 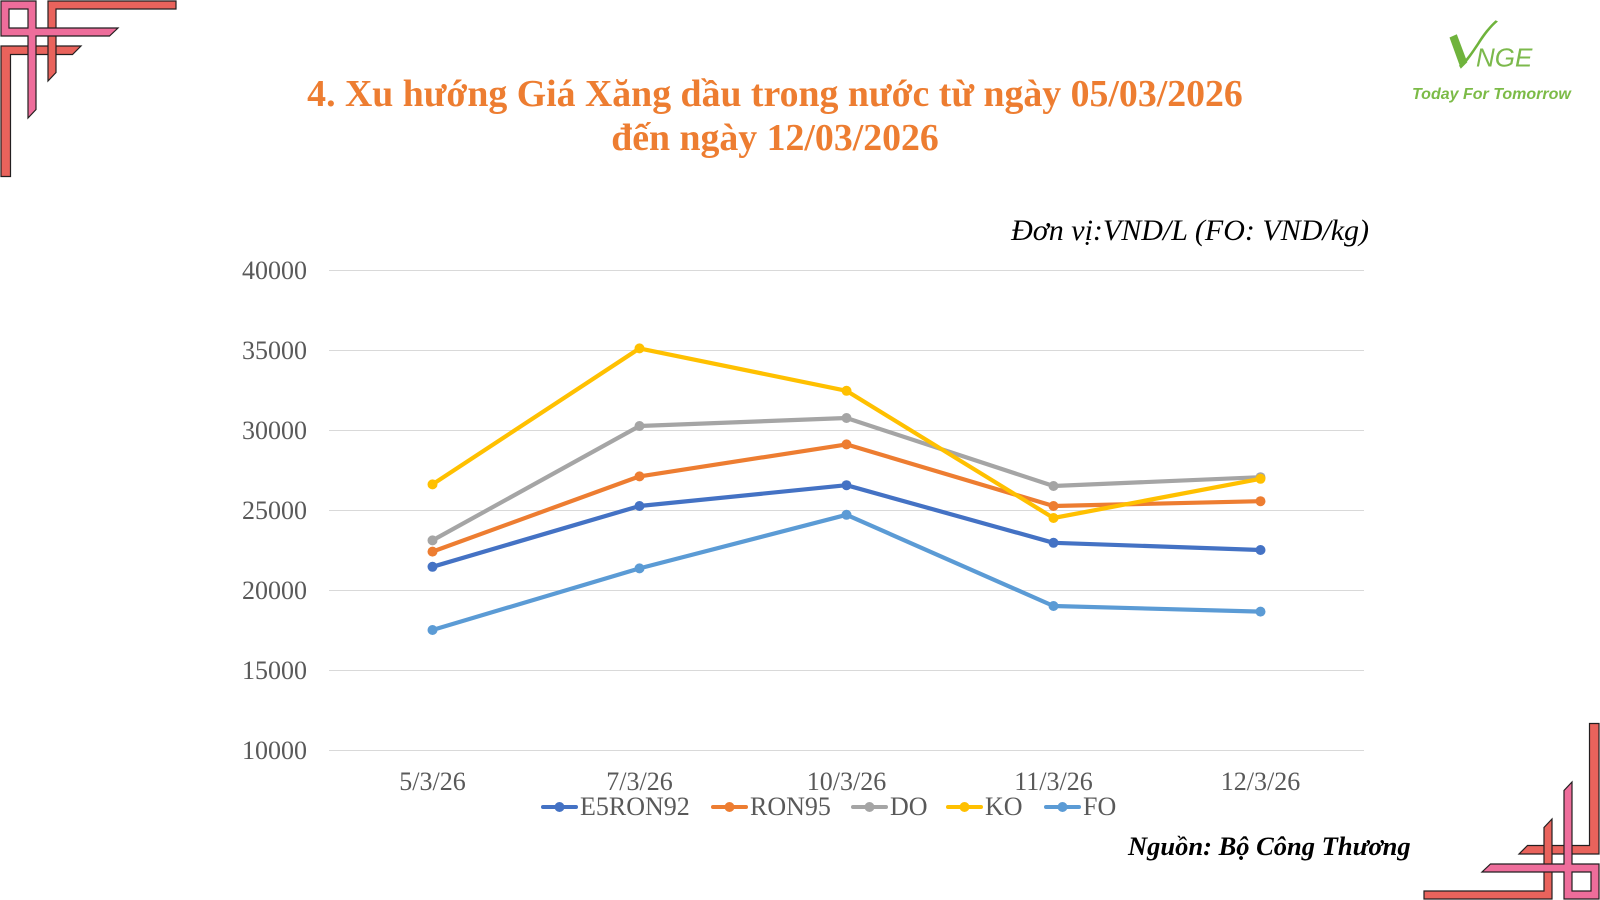 I want to click on svg-text: 35000, so click(x=274, y=350).